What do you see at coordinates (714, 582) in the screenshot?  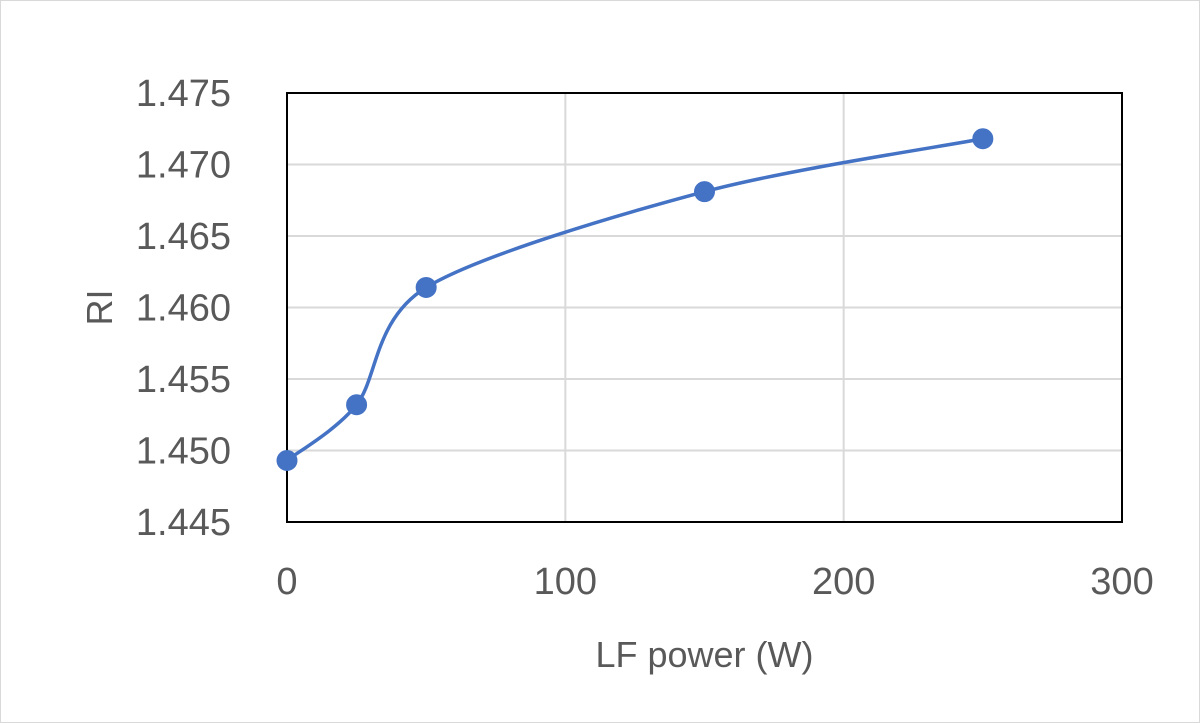 I see `x-tick-labels: 0 100 200 300` at bounding box center [714, 582].